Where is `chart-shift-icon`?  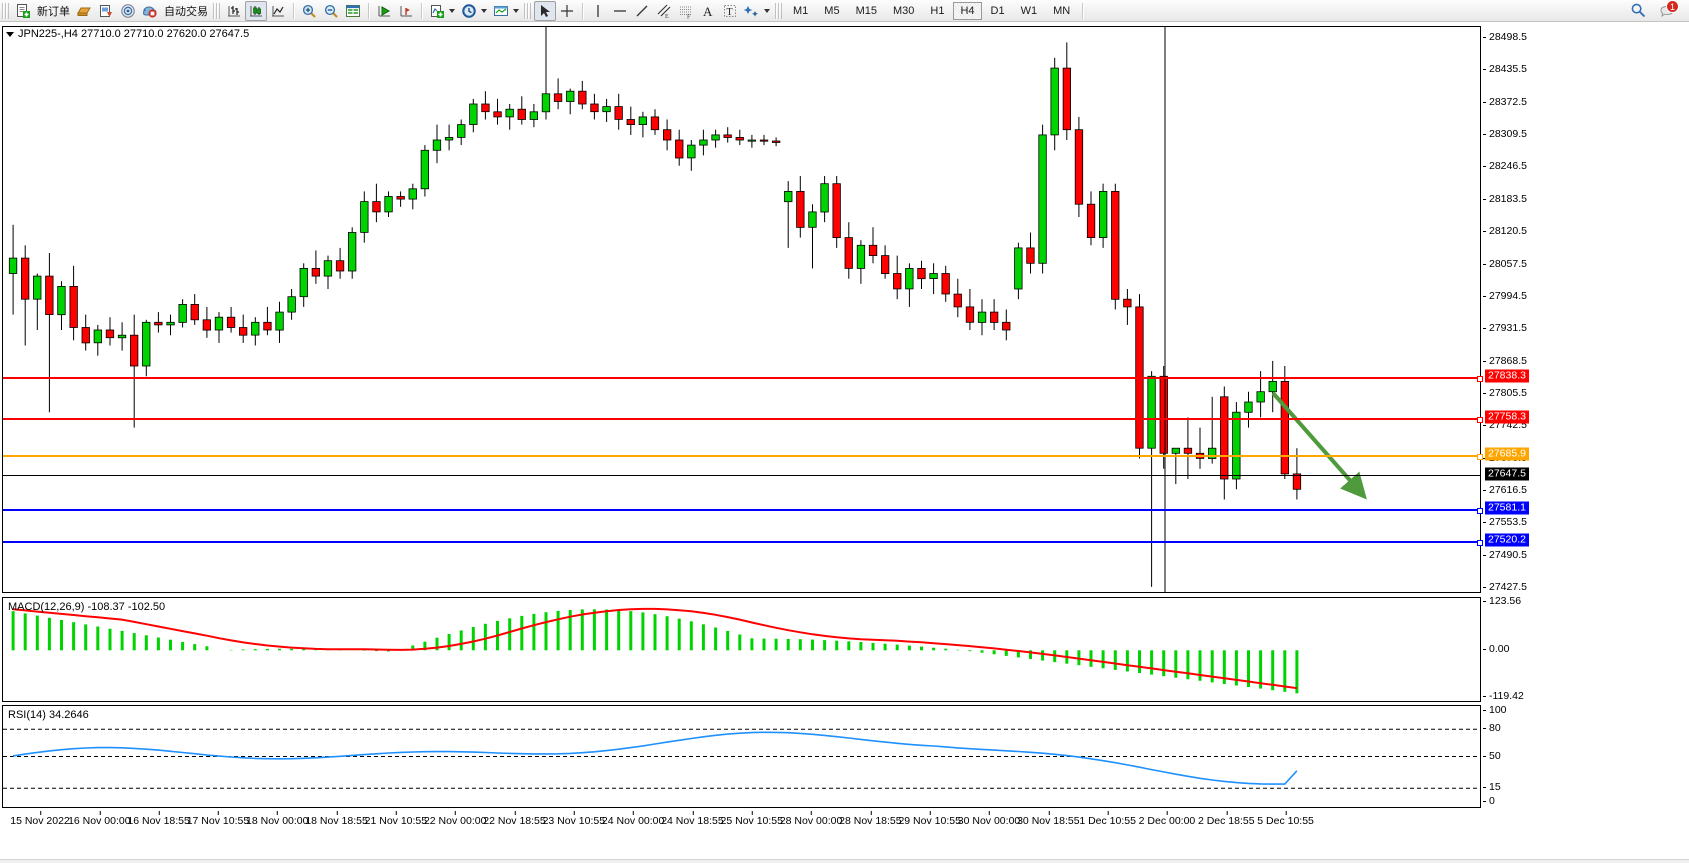 chart-shift-icon is located at coordinates (406, 11).